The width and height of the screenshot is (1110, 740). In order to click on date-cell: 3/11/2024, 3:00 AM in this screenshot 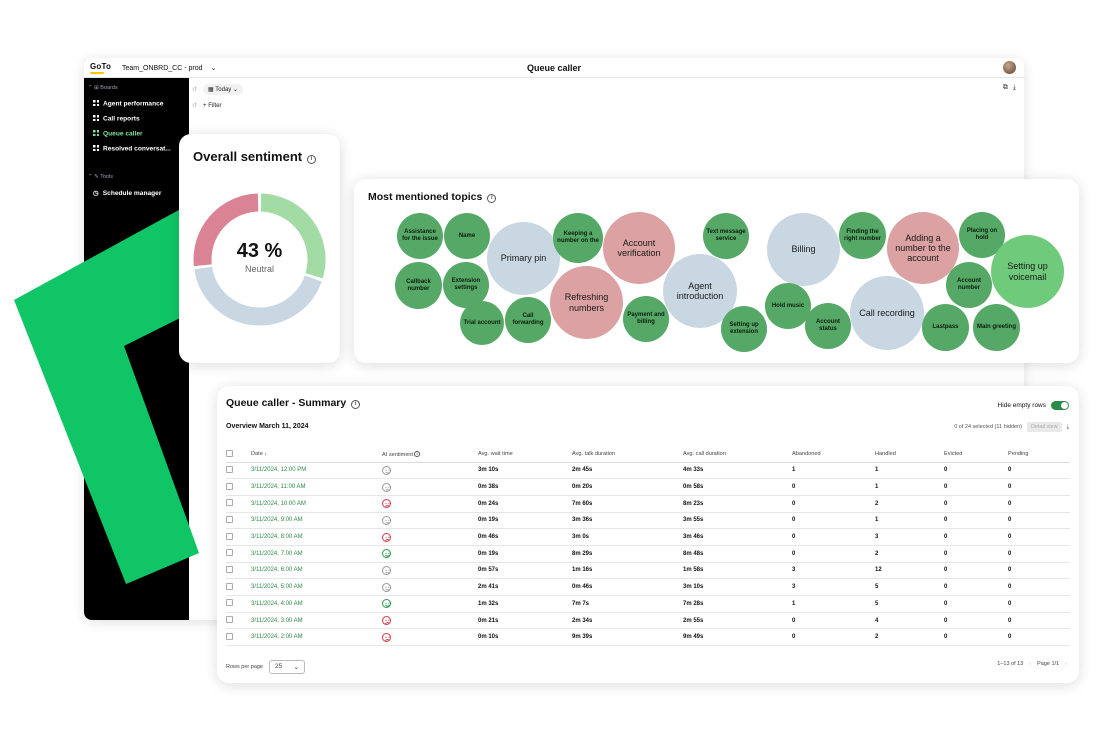, I will do `click(316, 621)`.